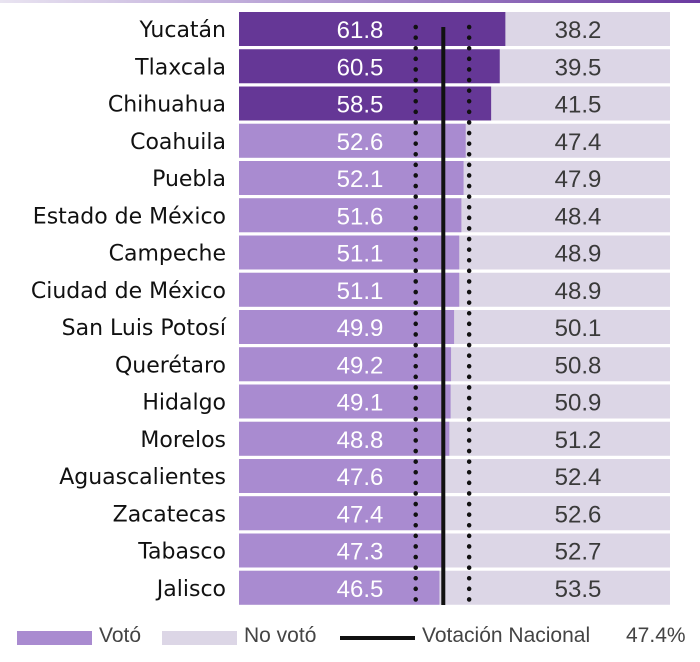  Describe the element at coordinates (360, 67) in the screenshot. I see `value-label-voto: 60.5` at that location.